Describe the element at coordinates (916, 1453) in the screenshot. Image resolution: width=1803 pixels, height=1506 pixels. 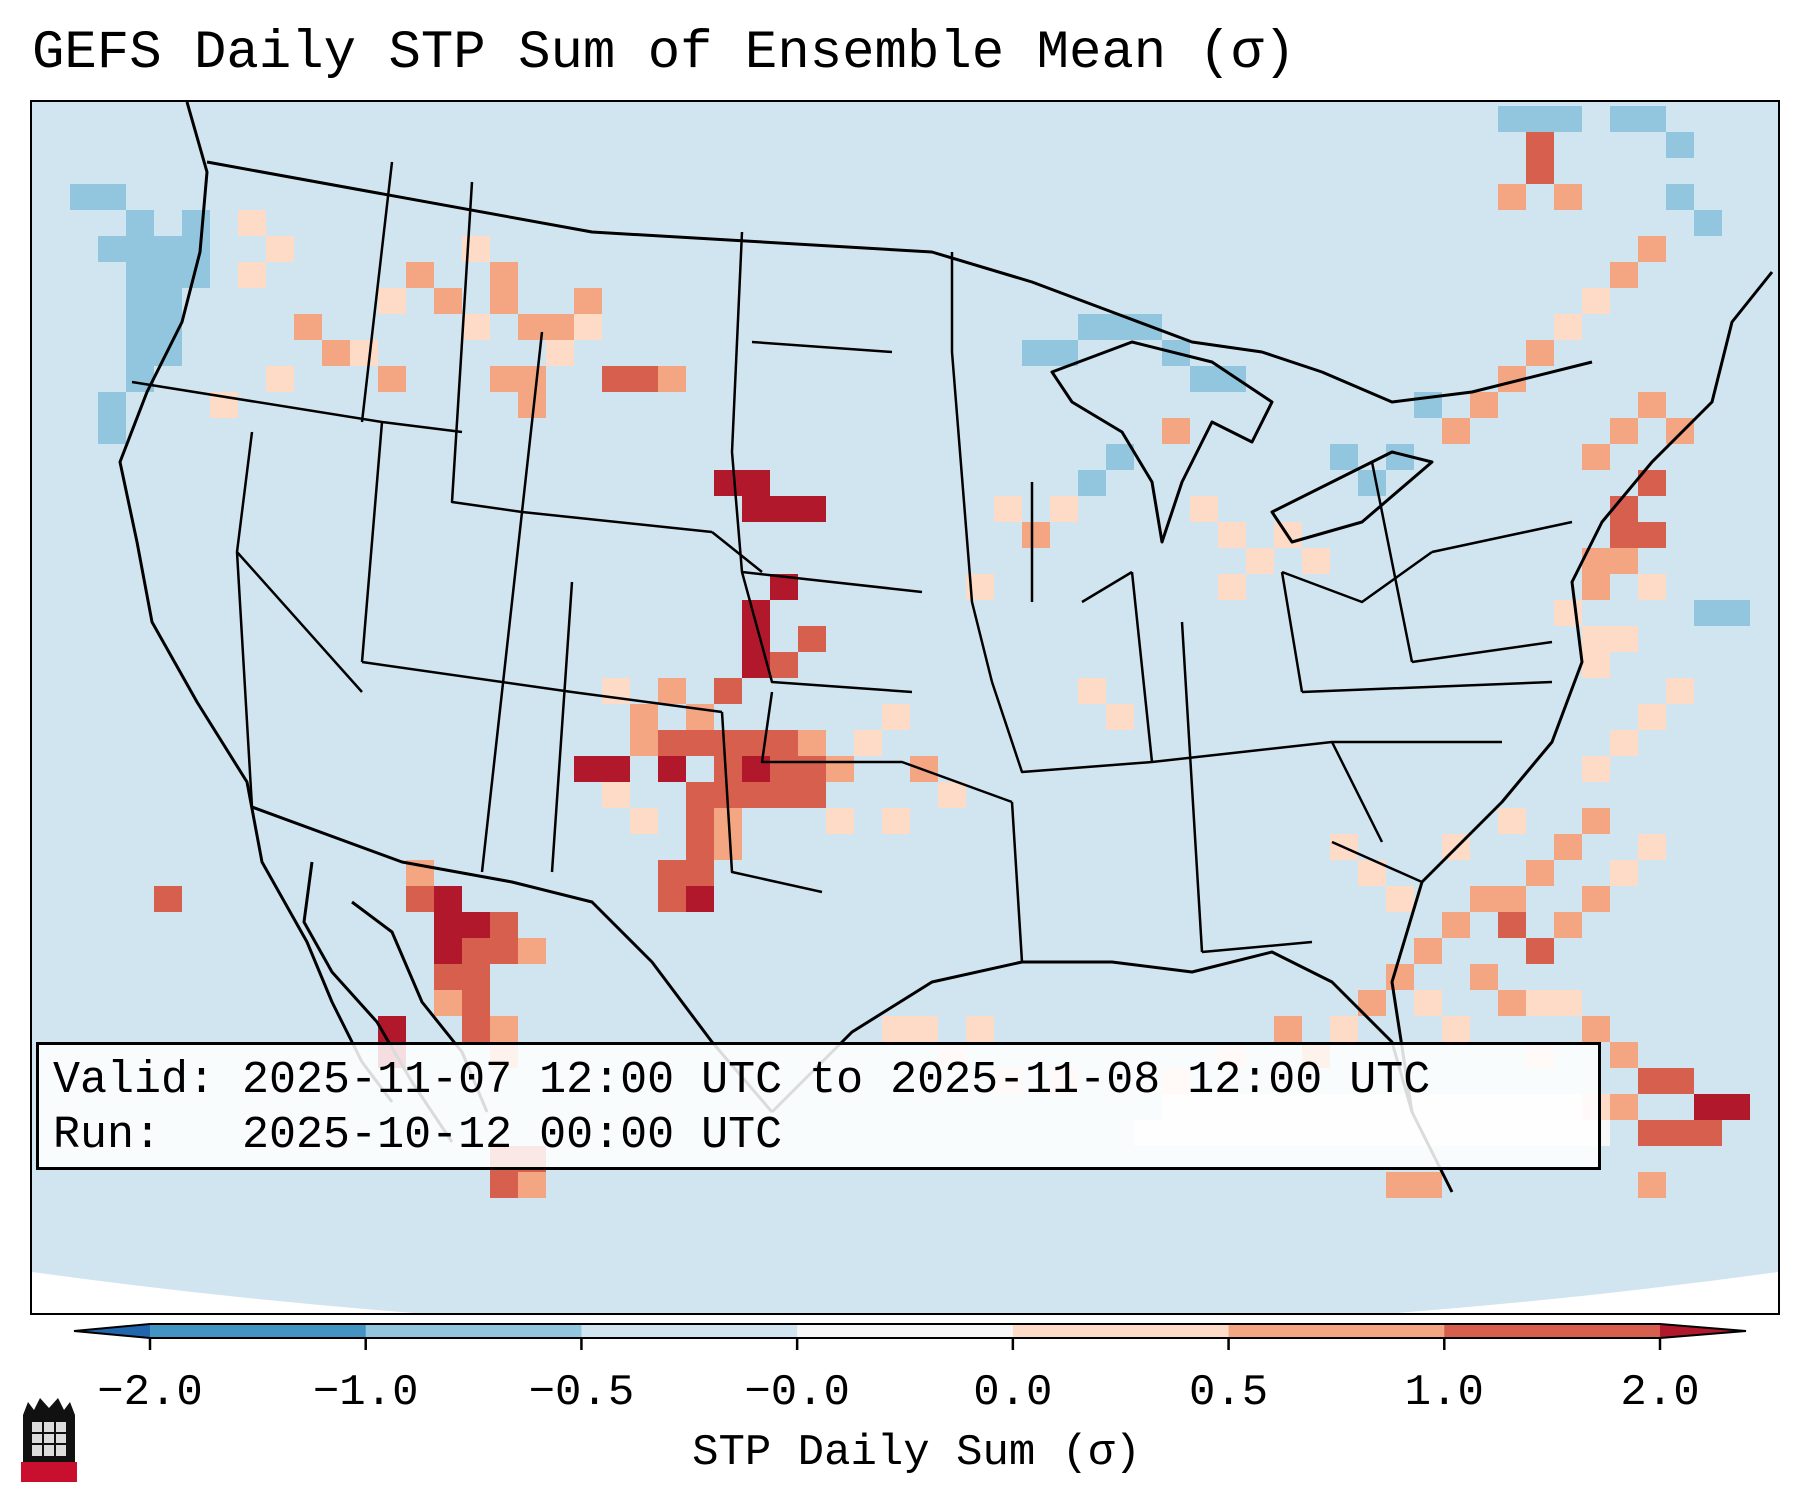
I see `colorbar-label: STP Daily Sum (σ)` at that location.